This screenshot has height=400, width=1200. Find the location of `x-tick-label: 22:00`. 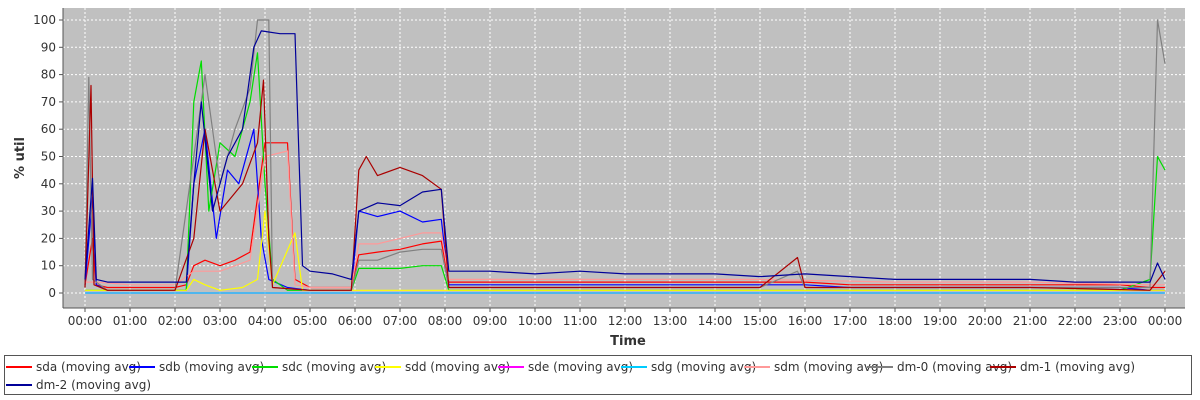

x-tick-label: 22:00 is located at coordinates (1075, 321).